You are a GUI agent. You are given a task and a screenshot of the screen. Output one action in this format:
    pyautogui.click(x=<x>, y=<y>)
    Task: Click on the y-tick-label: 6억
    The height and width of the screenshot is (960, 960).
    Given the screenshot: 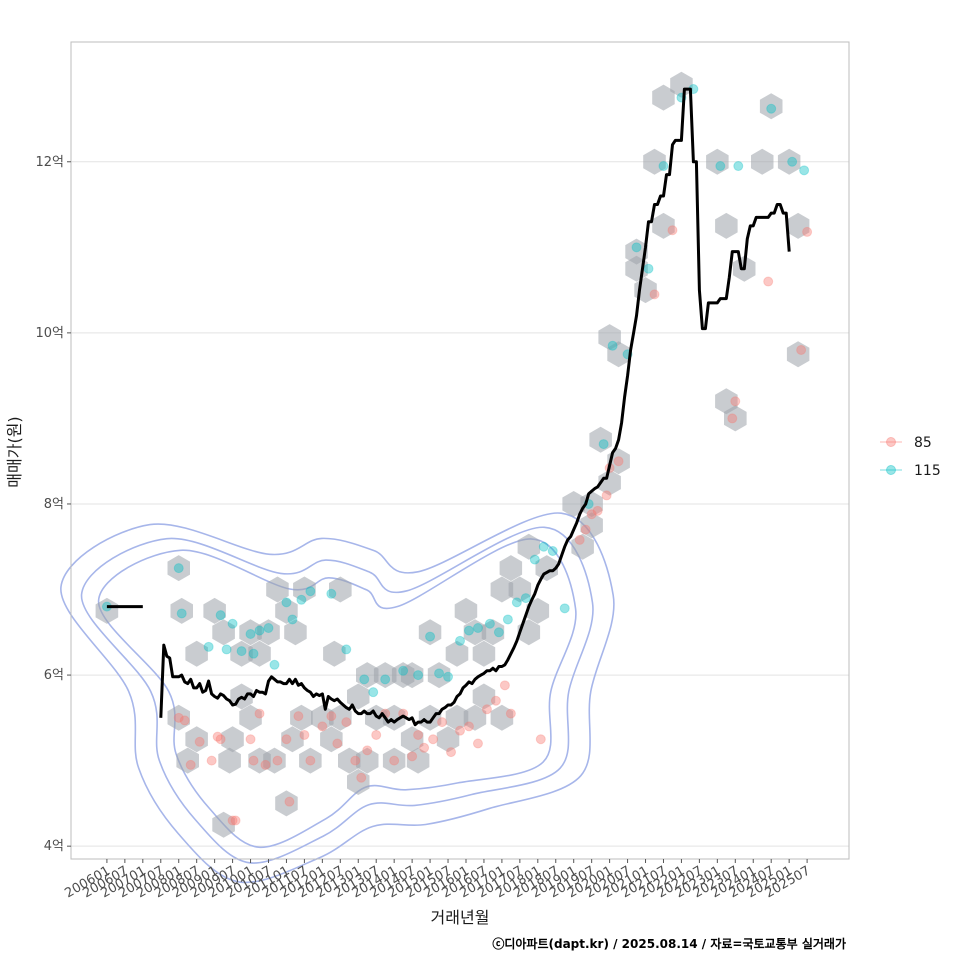 What is the action you would take?
    pyautogui.click(x=54, y=675)
    